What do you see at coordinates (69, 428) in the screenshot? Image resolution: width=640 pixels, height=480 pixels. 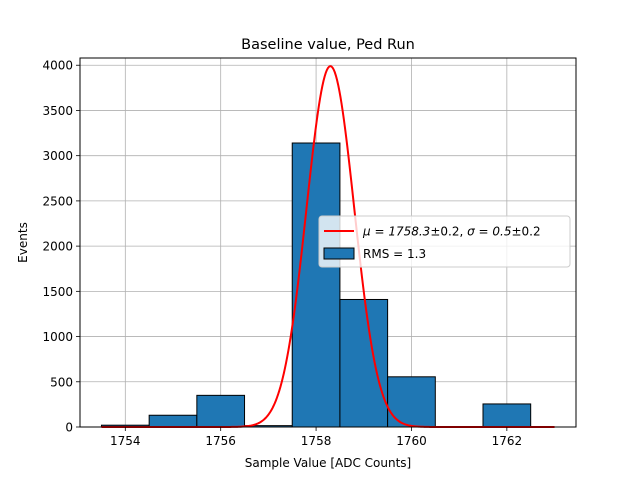 I see `y-tick-label: 0` at bounding box center [69, 428].